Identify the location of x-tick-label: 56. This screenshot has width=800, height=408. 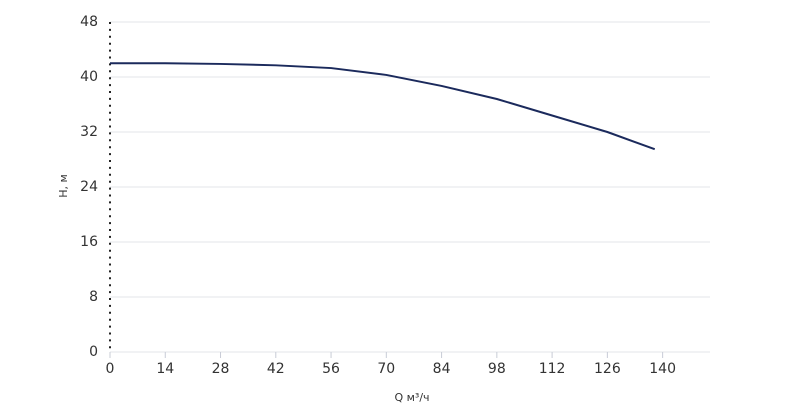
(331, 369).